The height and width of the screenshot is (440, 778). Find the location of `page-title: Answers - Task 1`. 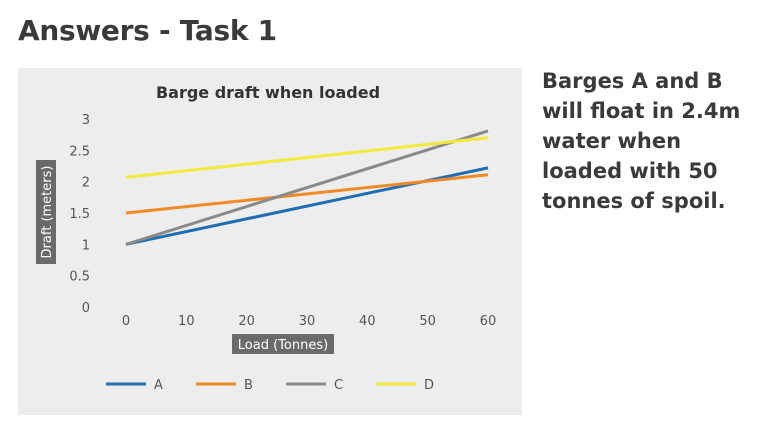

page-title: Answers - Task 1 is located at coordinates (147, 30).